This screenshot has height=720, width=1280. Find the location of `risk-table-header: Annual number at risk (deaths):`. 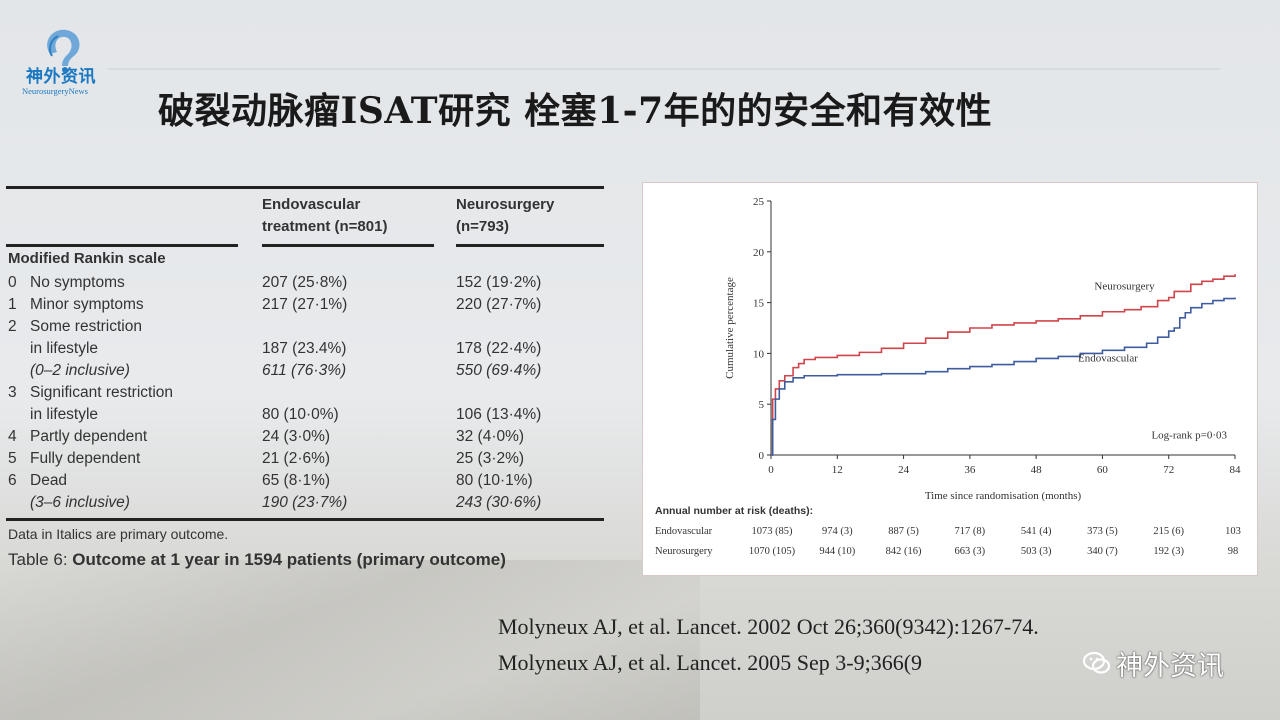

risk-table-header: Annual number at risk (deaths): is located at coordinates (734, 511).